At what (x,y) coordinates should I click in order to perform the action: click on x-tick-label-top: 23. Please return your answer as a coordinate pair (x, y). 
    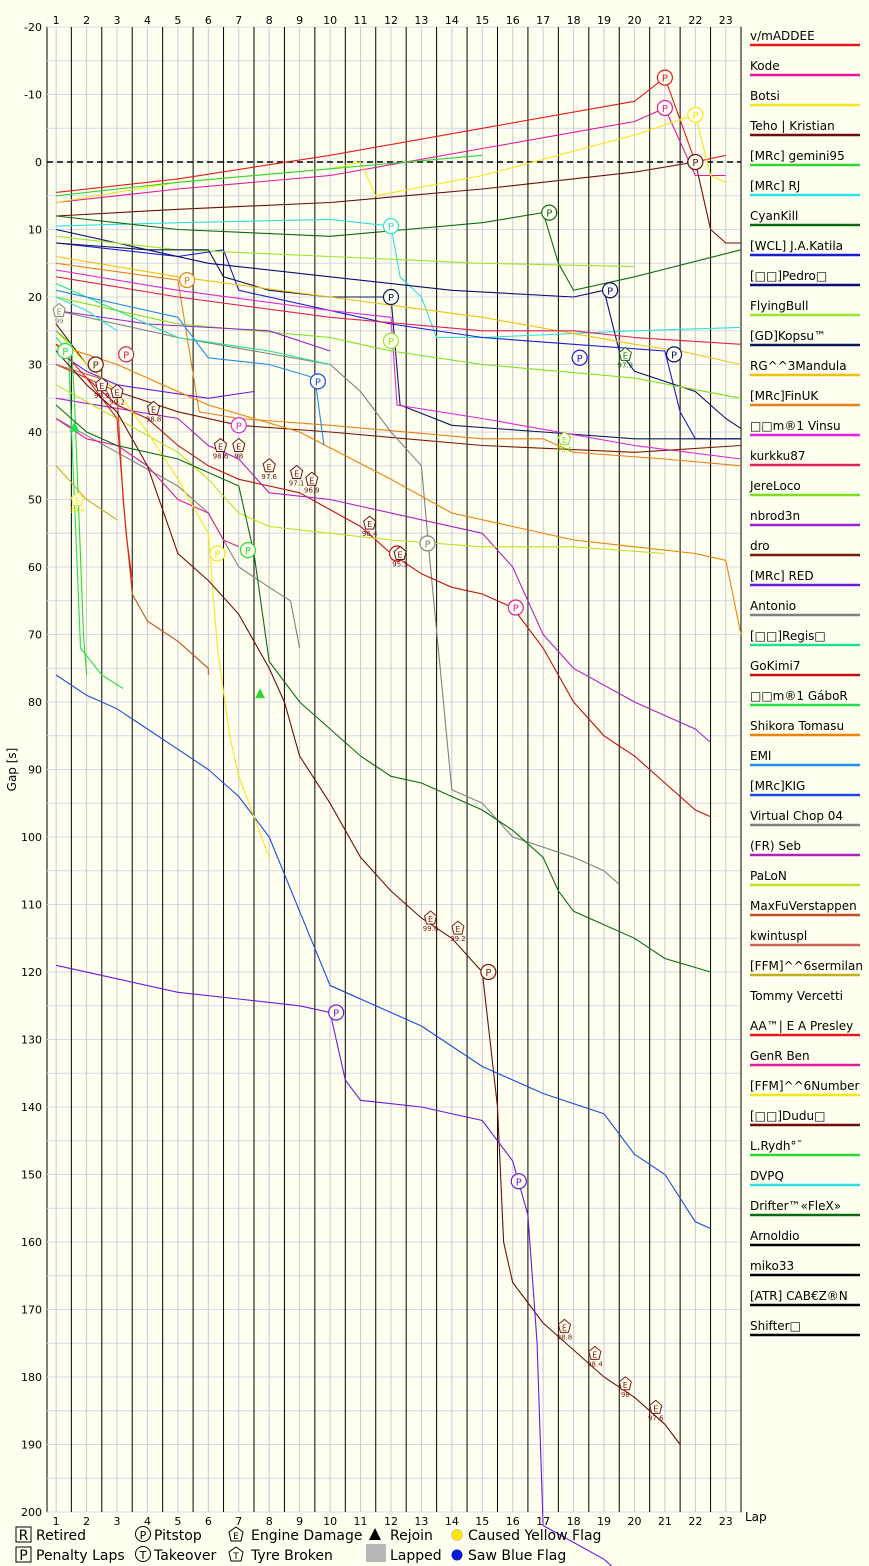
    Looking at the image, I should click on (726, 20).